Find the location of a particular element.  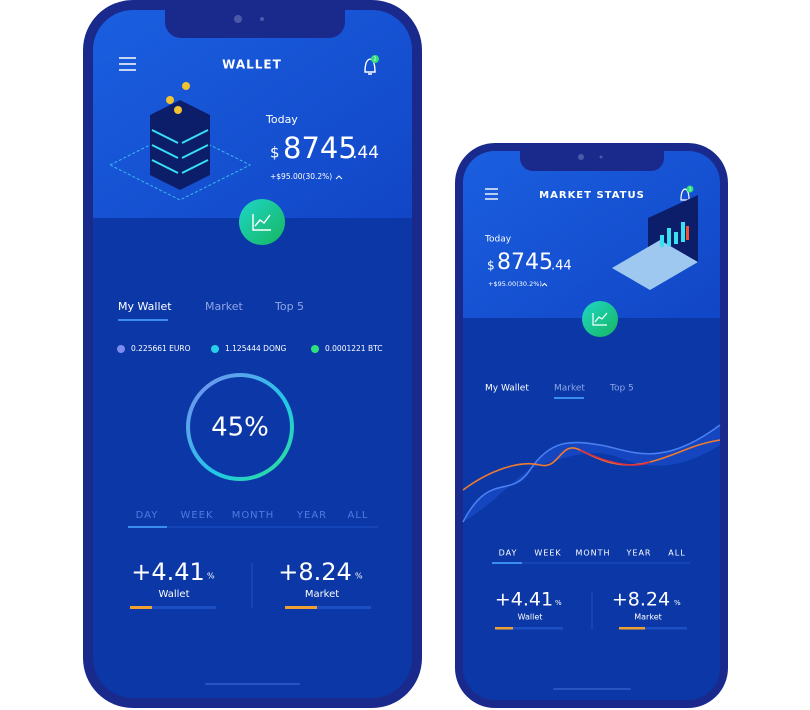

balance: 1.125444 DONG is located at coordinates (255, 348).